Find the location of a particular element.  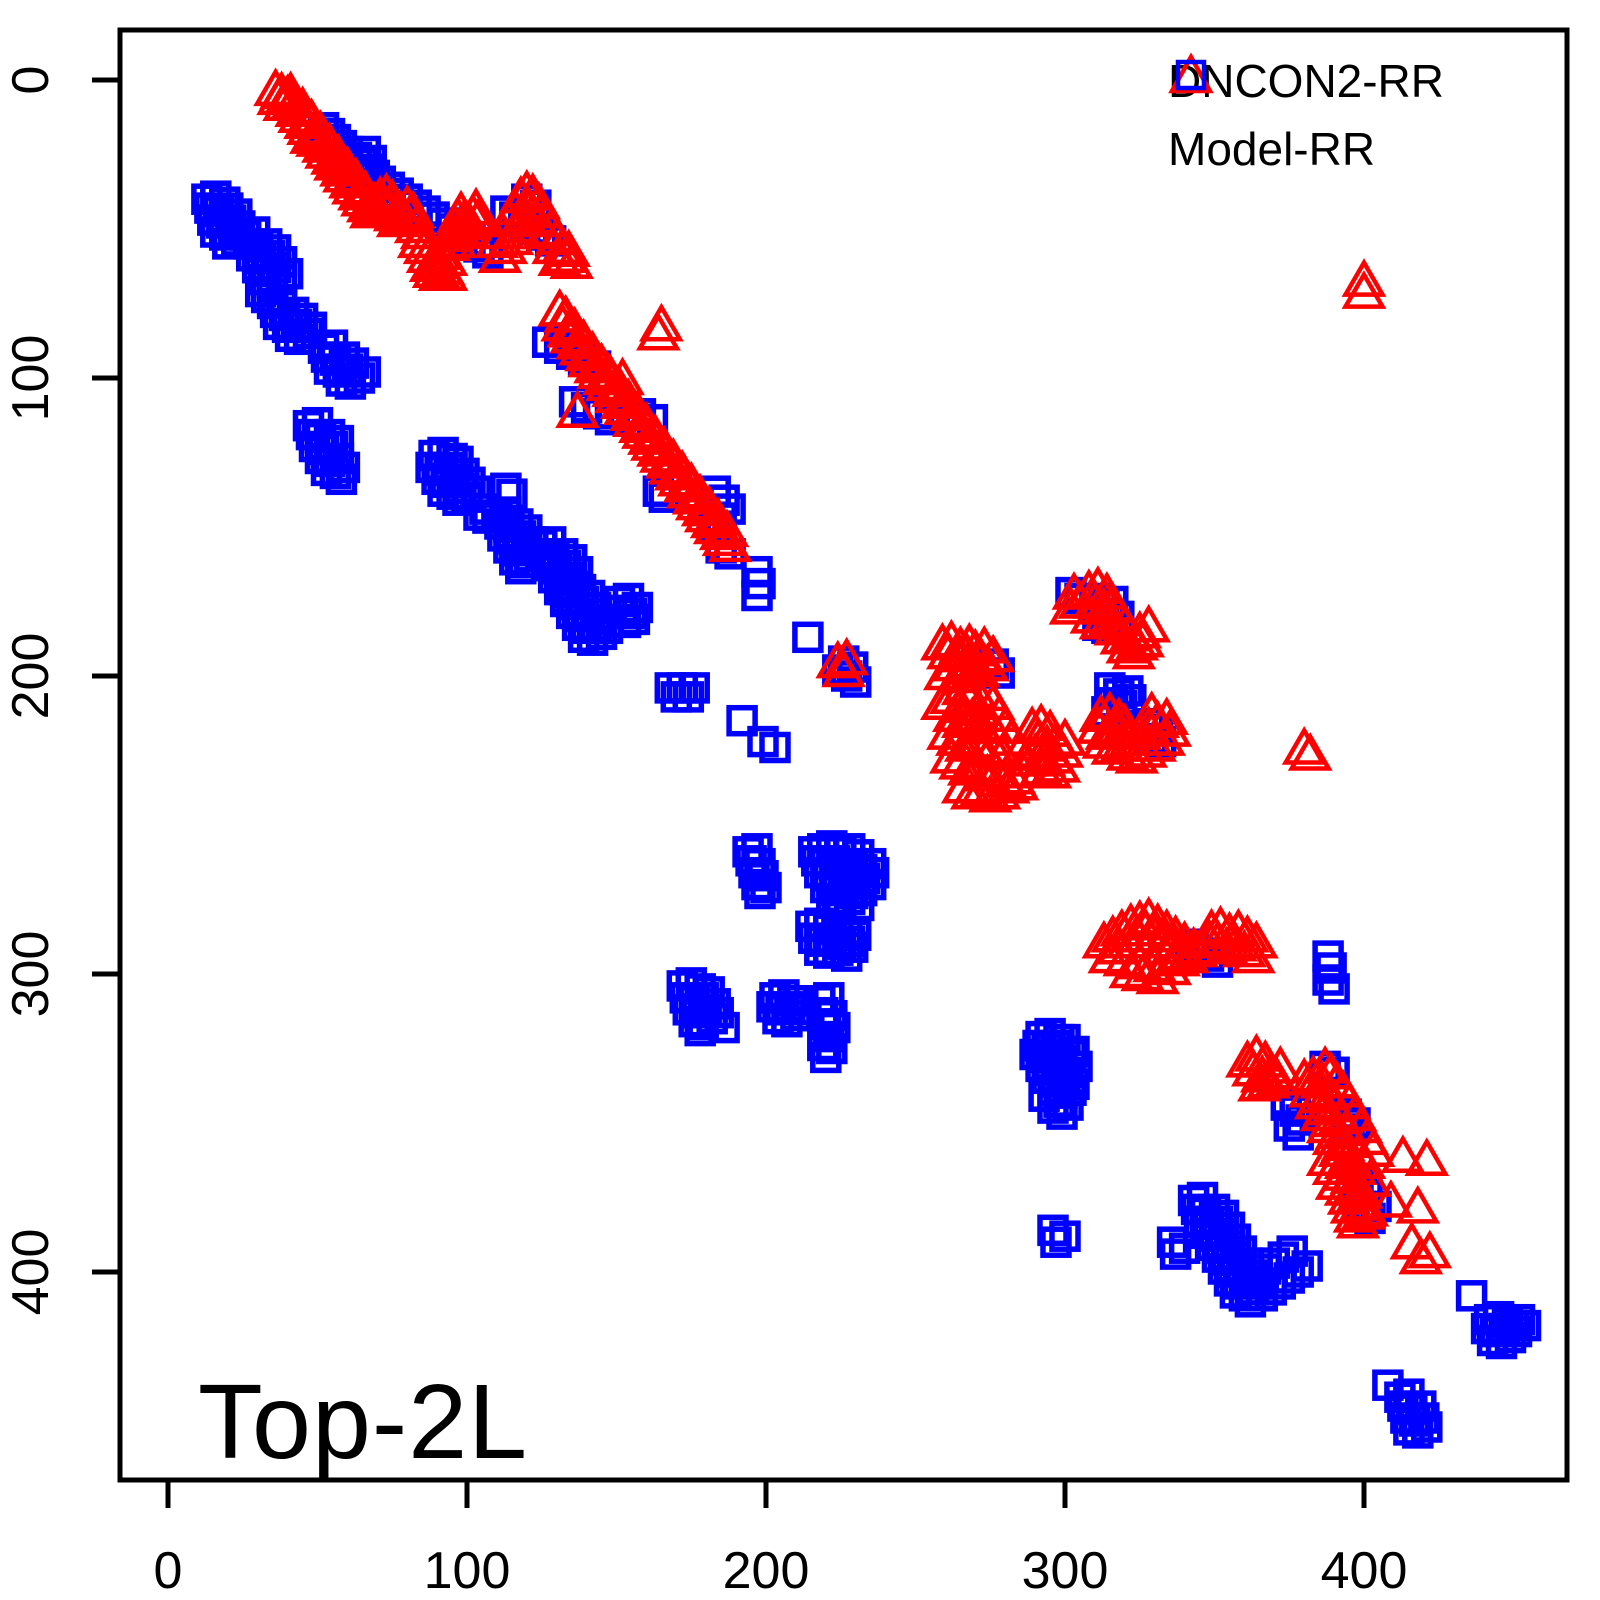

x-tick-label: 200 is located at coordinates (766, 1571).